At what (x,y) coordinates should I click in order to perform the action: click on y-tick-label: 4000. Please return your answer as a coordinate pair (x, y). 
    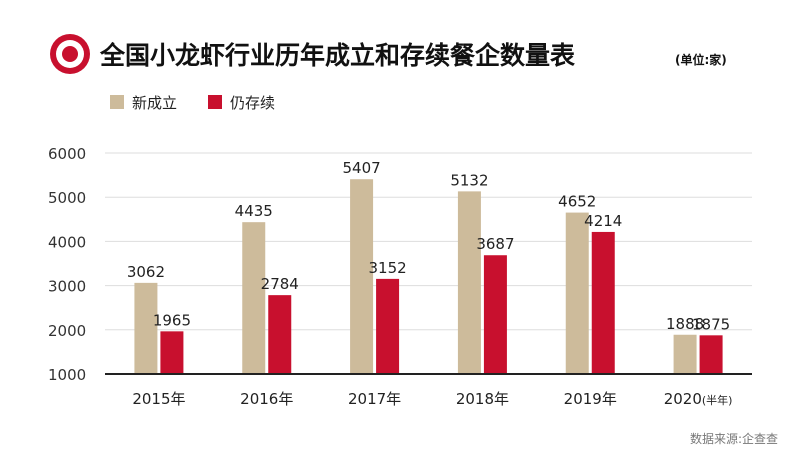
    Looking at the image, I should click on (67, 242).